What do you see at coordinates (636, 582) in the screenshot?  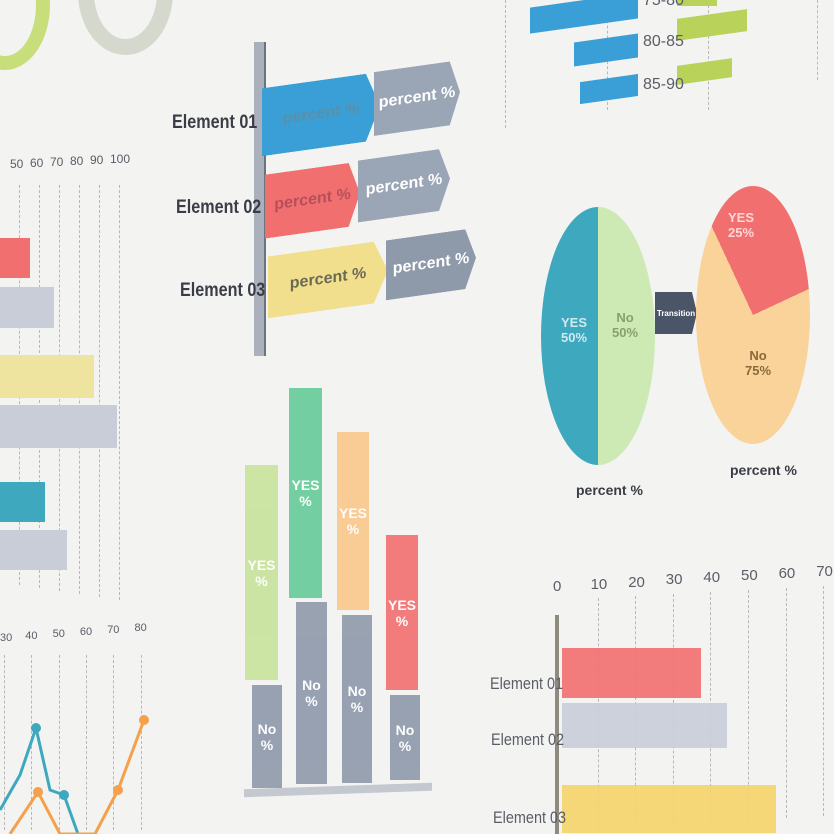 I see `x-tick-label: 20` at bounding box center [636, 582].